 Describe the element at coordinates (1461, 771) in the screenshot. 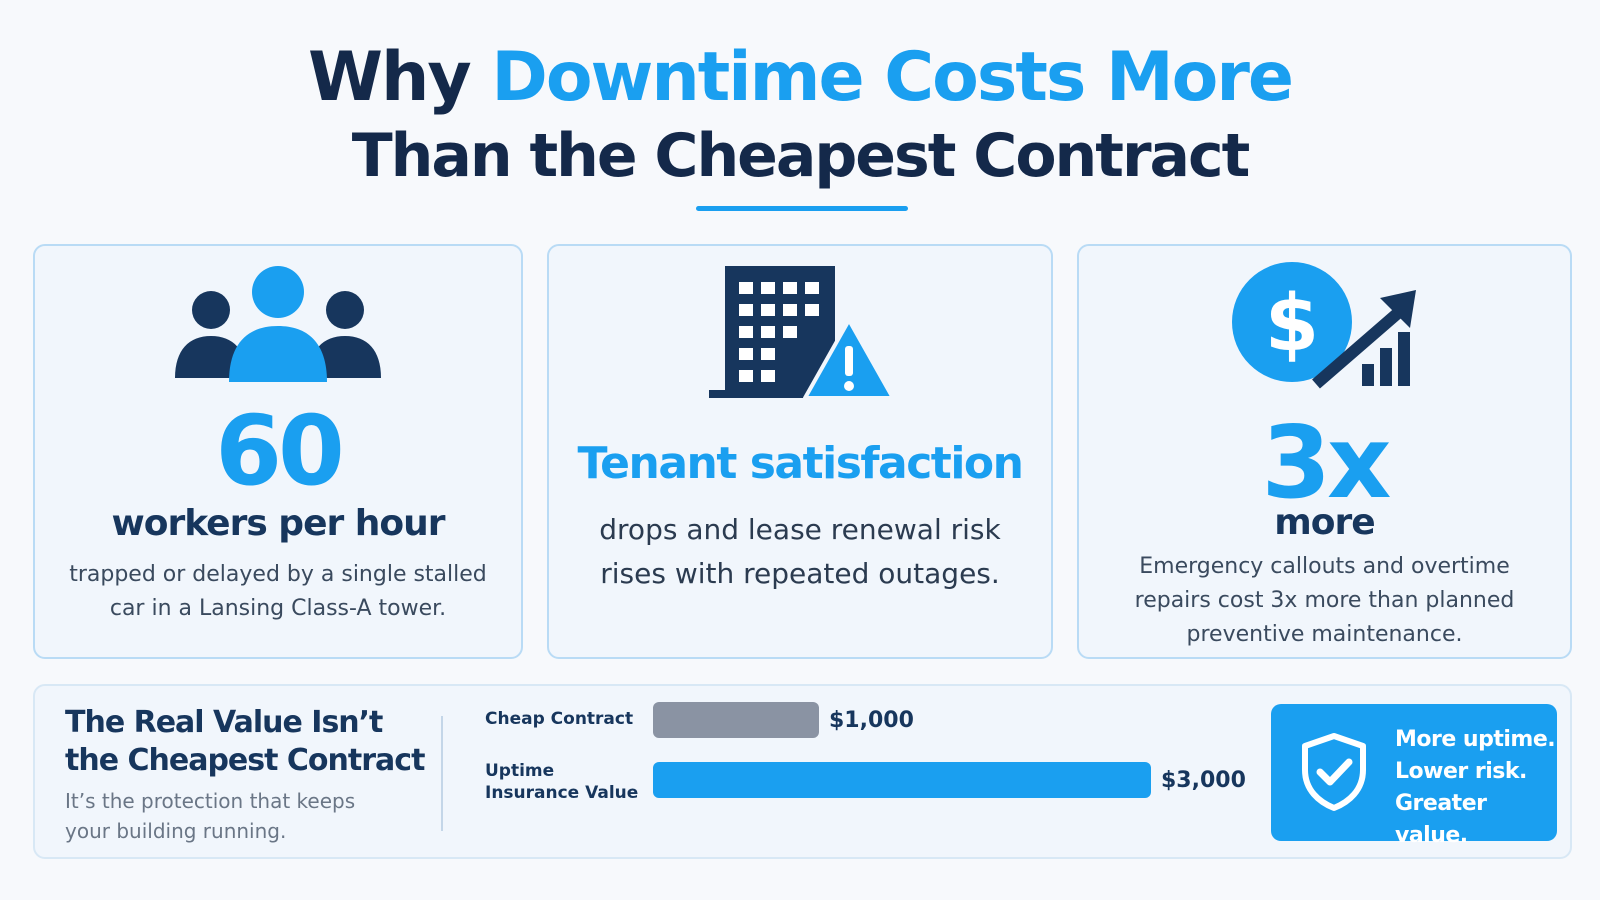

I see `promo-line-risk: Lower risk.` at that location.